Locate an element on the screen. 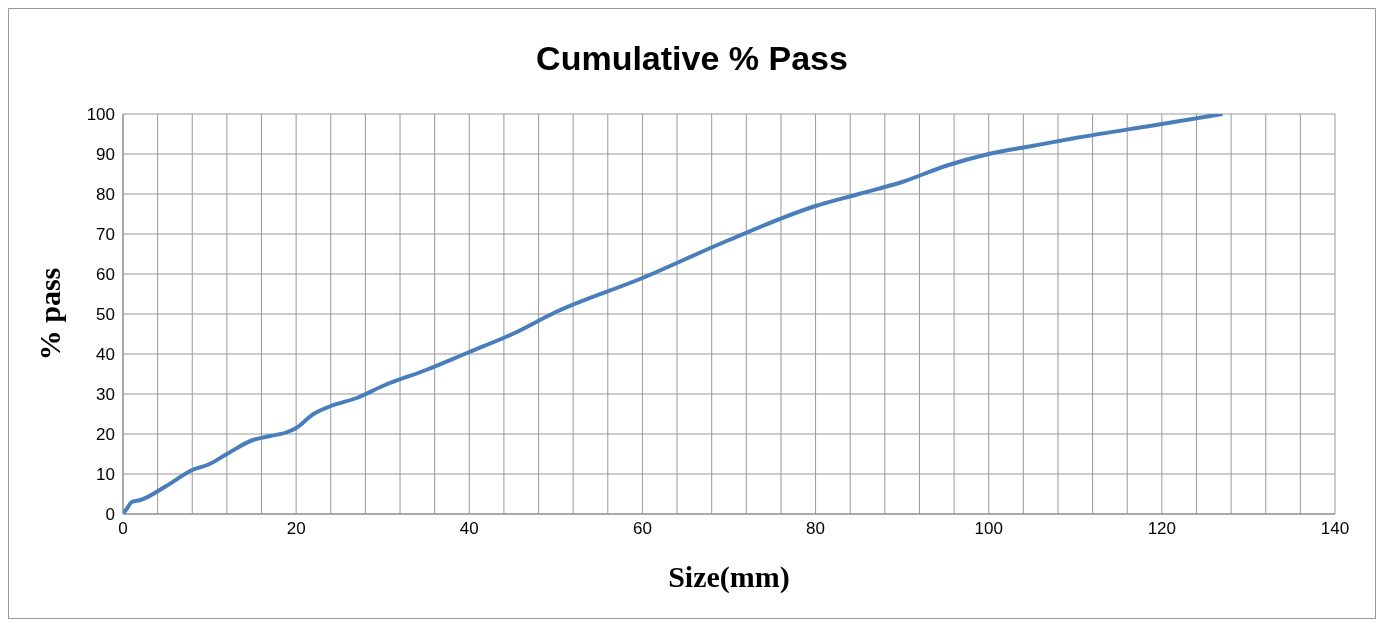  y-axis-title: % pass is located at coordinates (49, 314).